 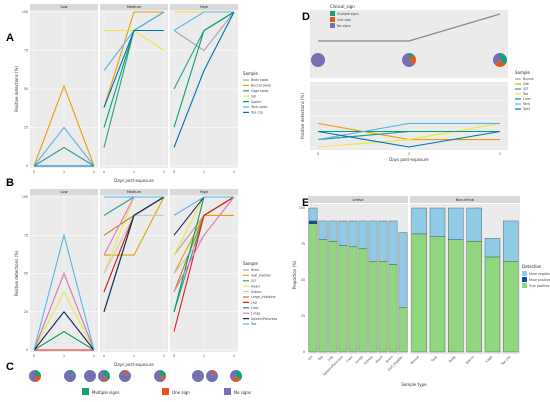 What do you see at coordinates (16, 89) in the screenshot?
I see `y-axis-label: Positive detections (%)` at bounding box center [16, 89].